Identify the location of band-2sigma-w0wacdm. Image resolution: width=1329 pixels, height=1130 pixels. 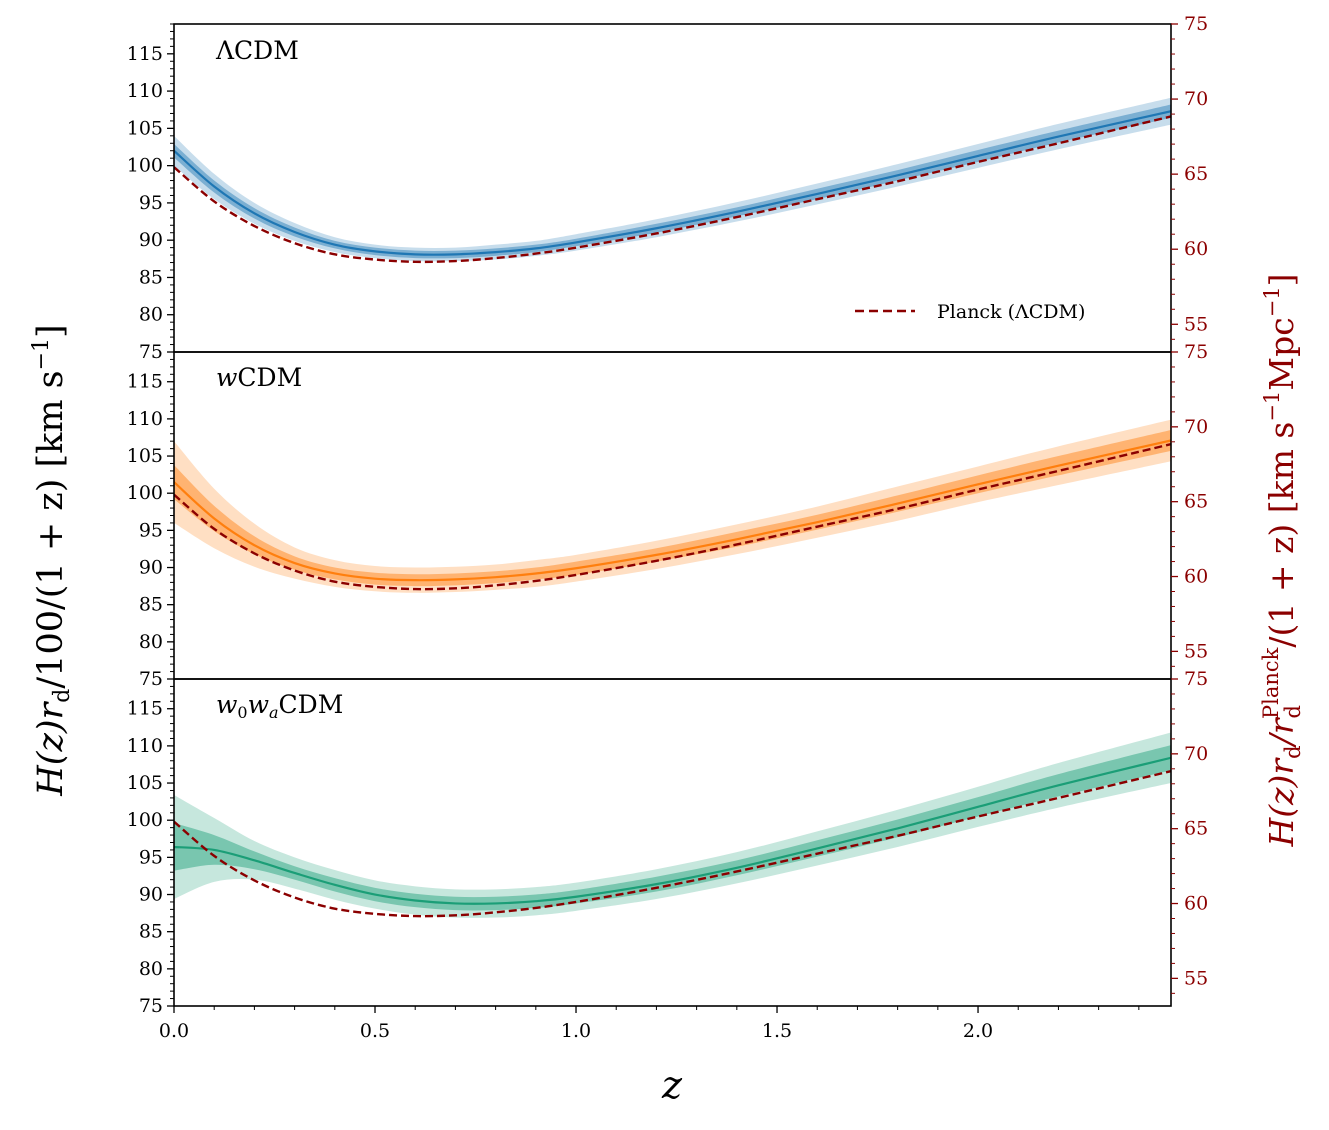
(672, 825).